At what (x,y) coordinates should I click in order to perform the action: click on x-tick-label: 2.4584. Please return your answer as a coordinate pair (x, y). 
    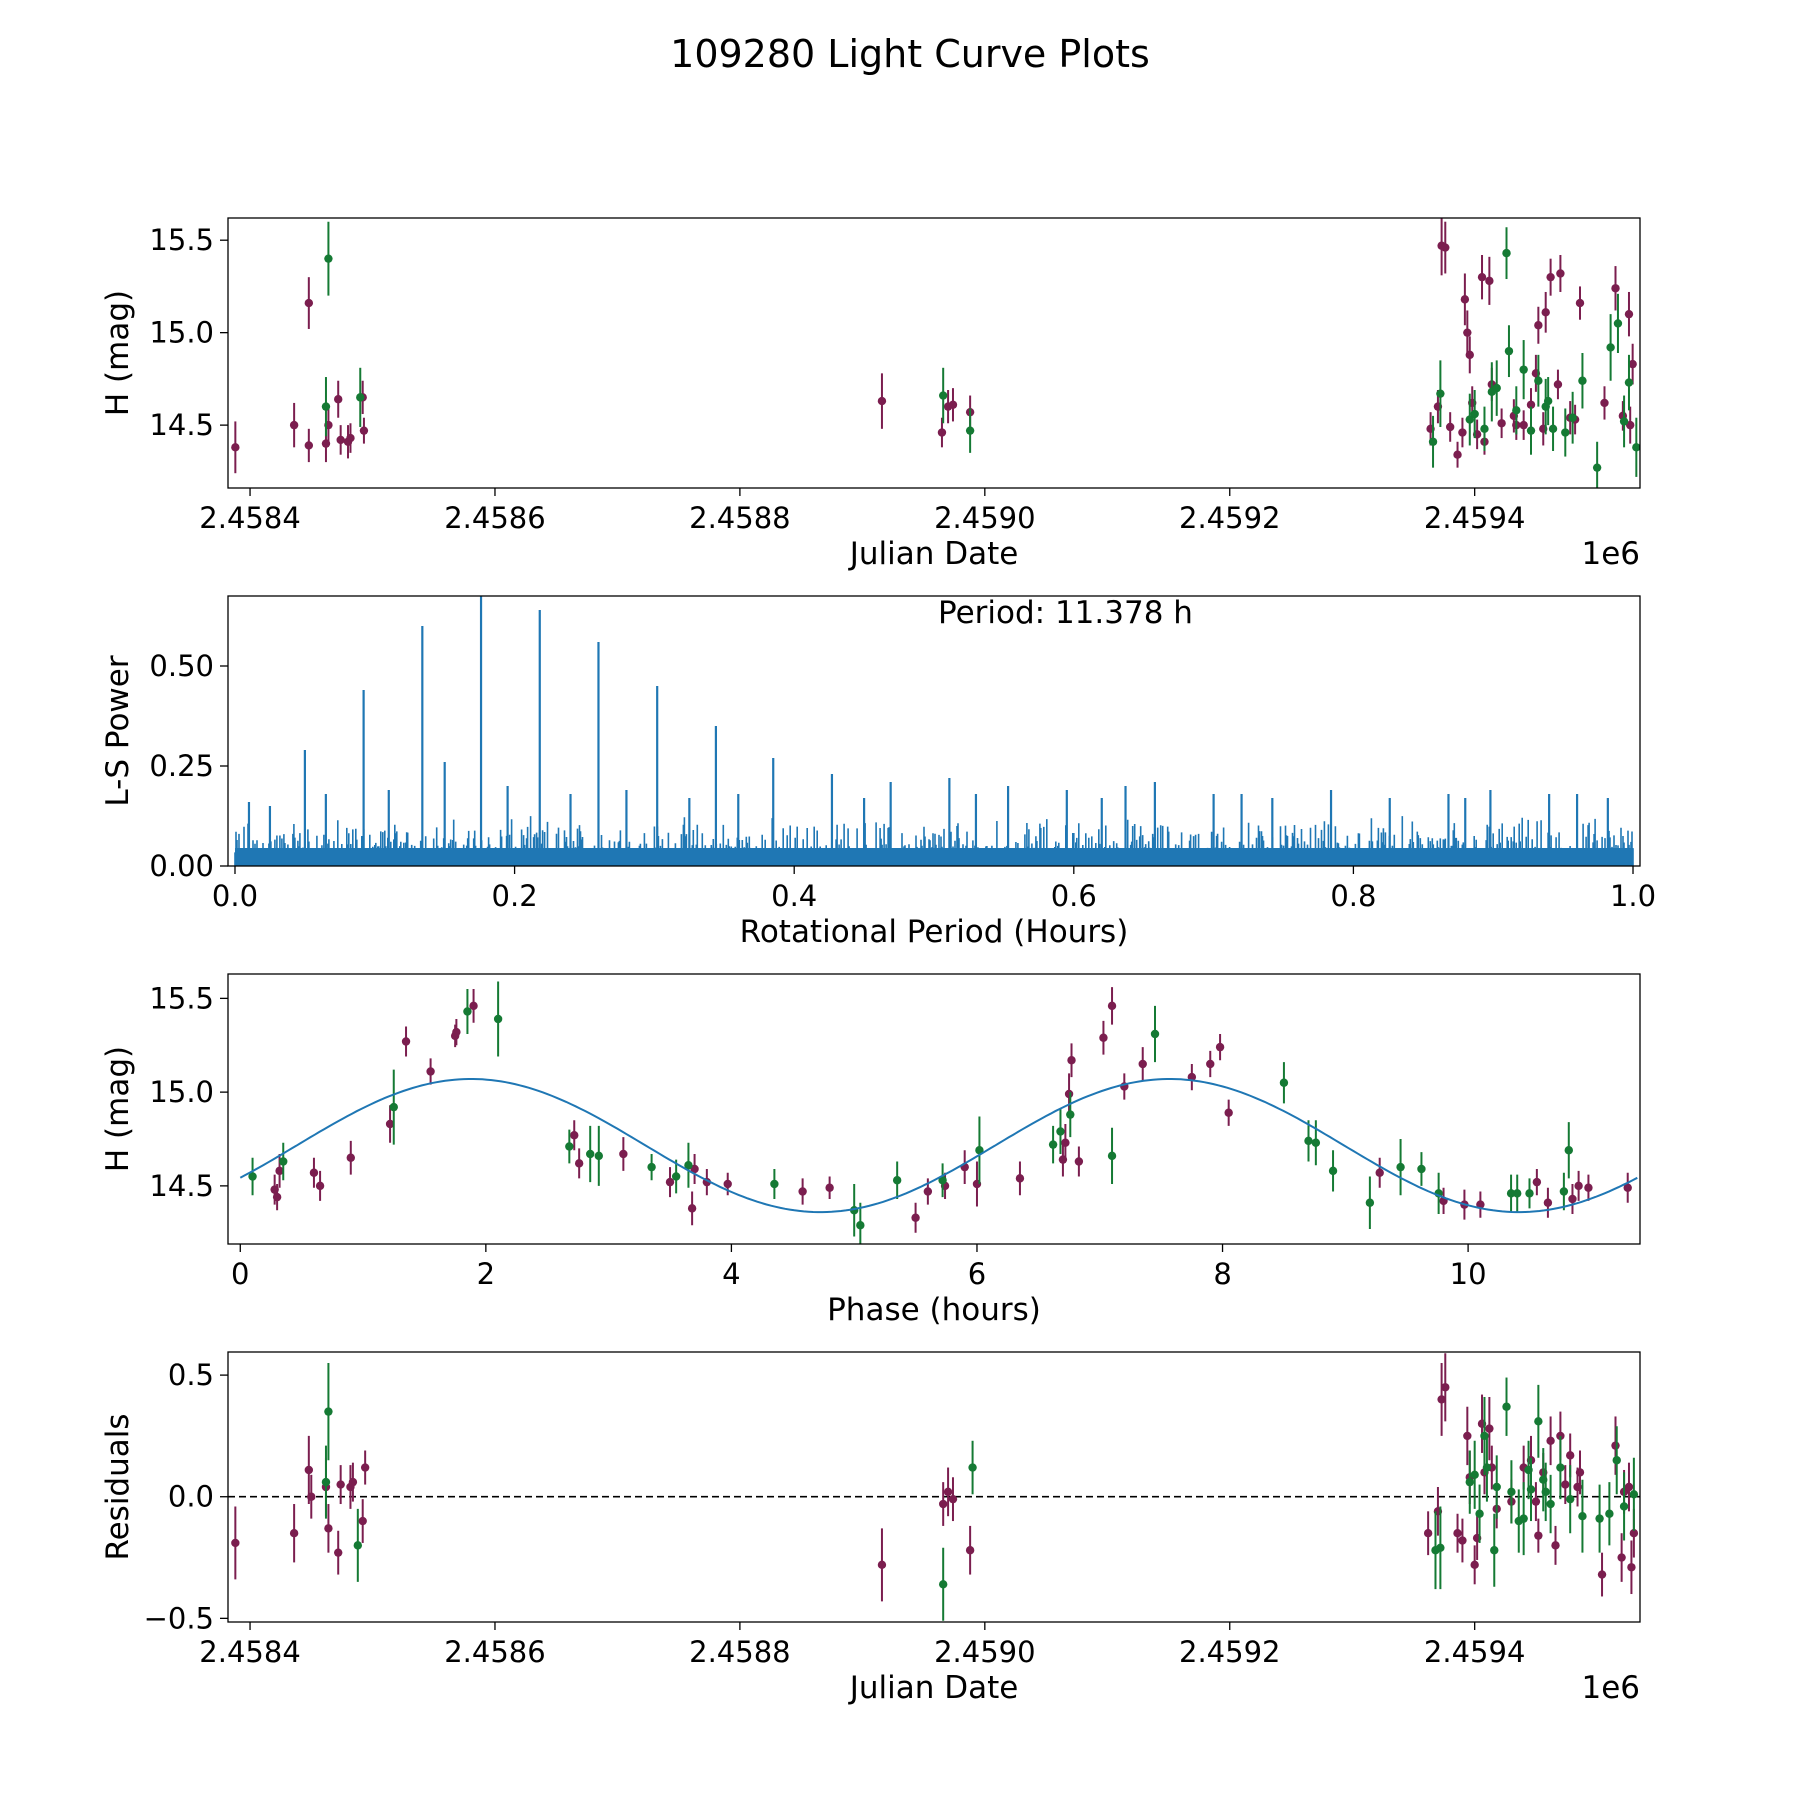
    Looking at the image, I should click on (249, 518).